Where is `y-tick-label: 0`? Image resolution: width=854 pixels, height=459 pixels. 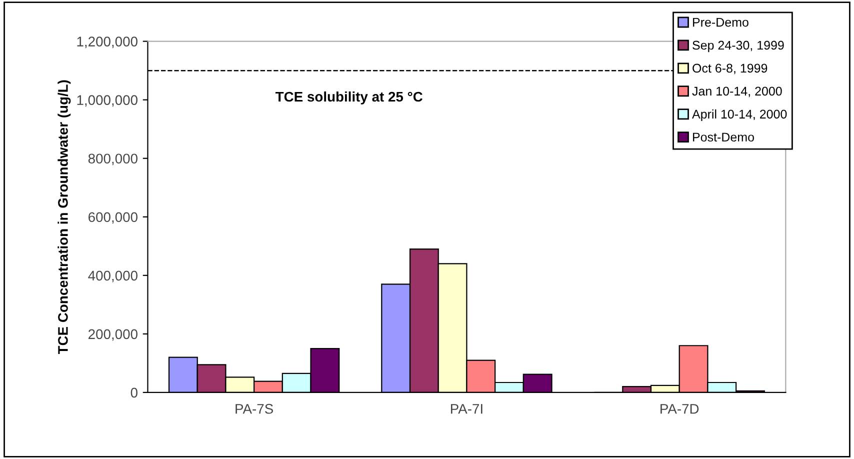 y-tick-label: 0 is located at coordinates (134, 393).